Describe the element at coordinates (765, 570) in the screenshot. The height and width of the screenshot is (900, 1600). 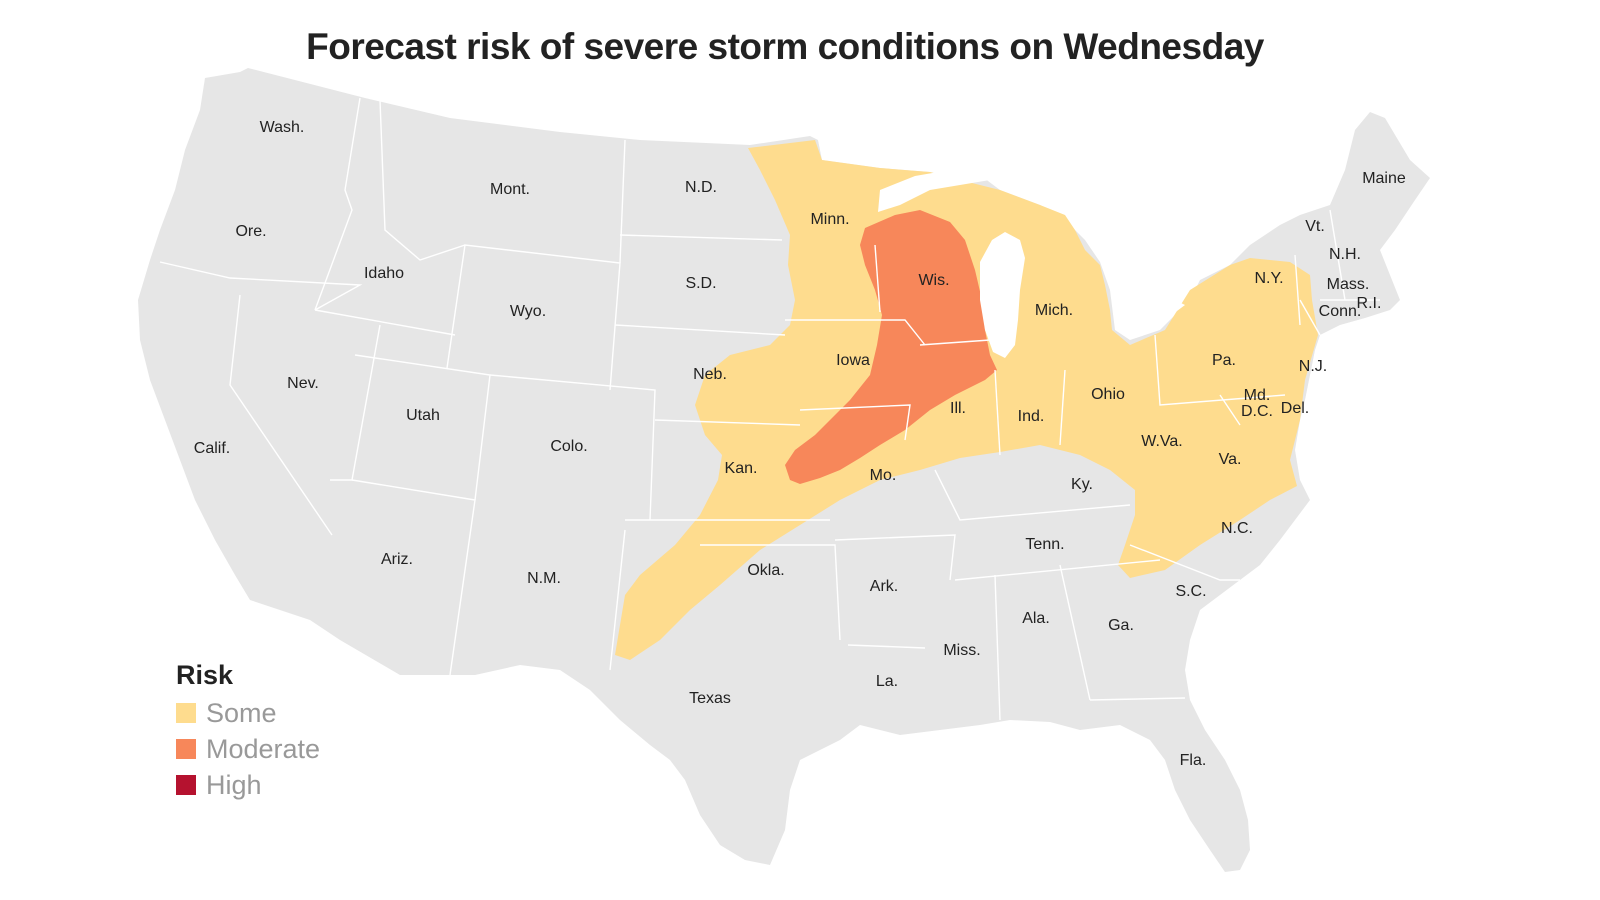
I see `state-label: Okla.` at that location.